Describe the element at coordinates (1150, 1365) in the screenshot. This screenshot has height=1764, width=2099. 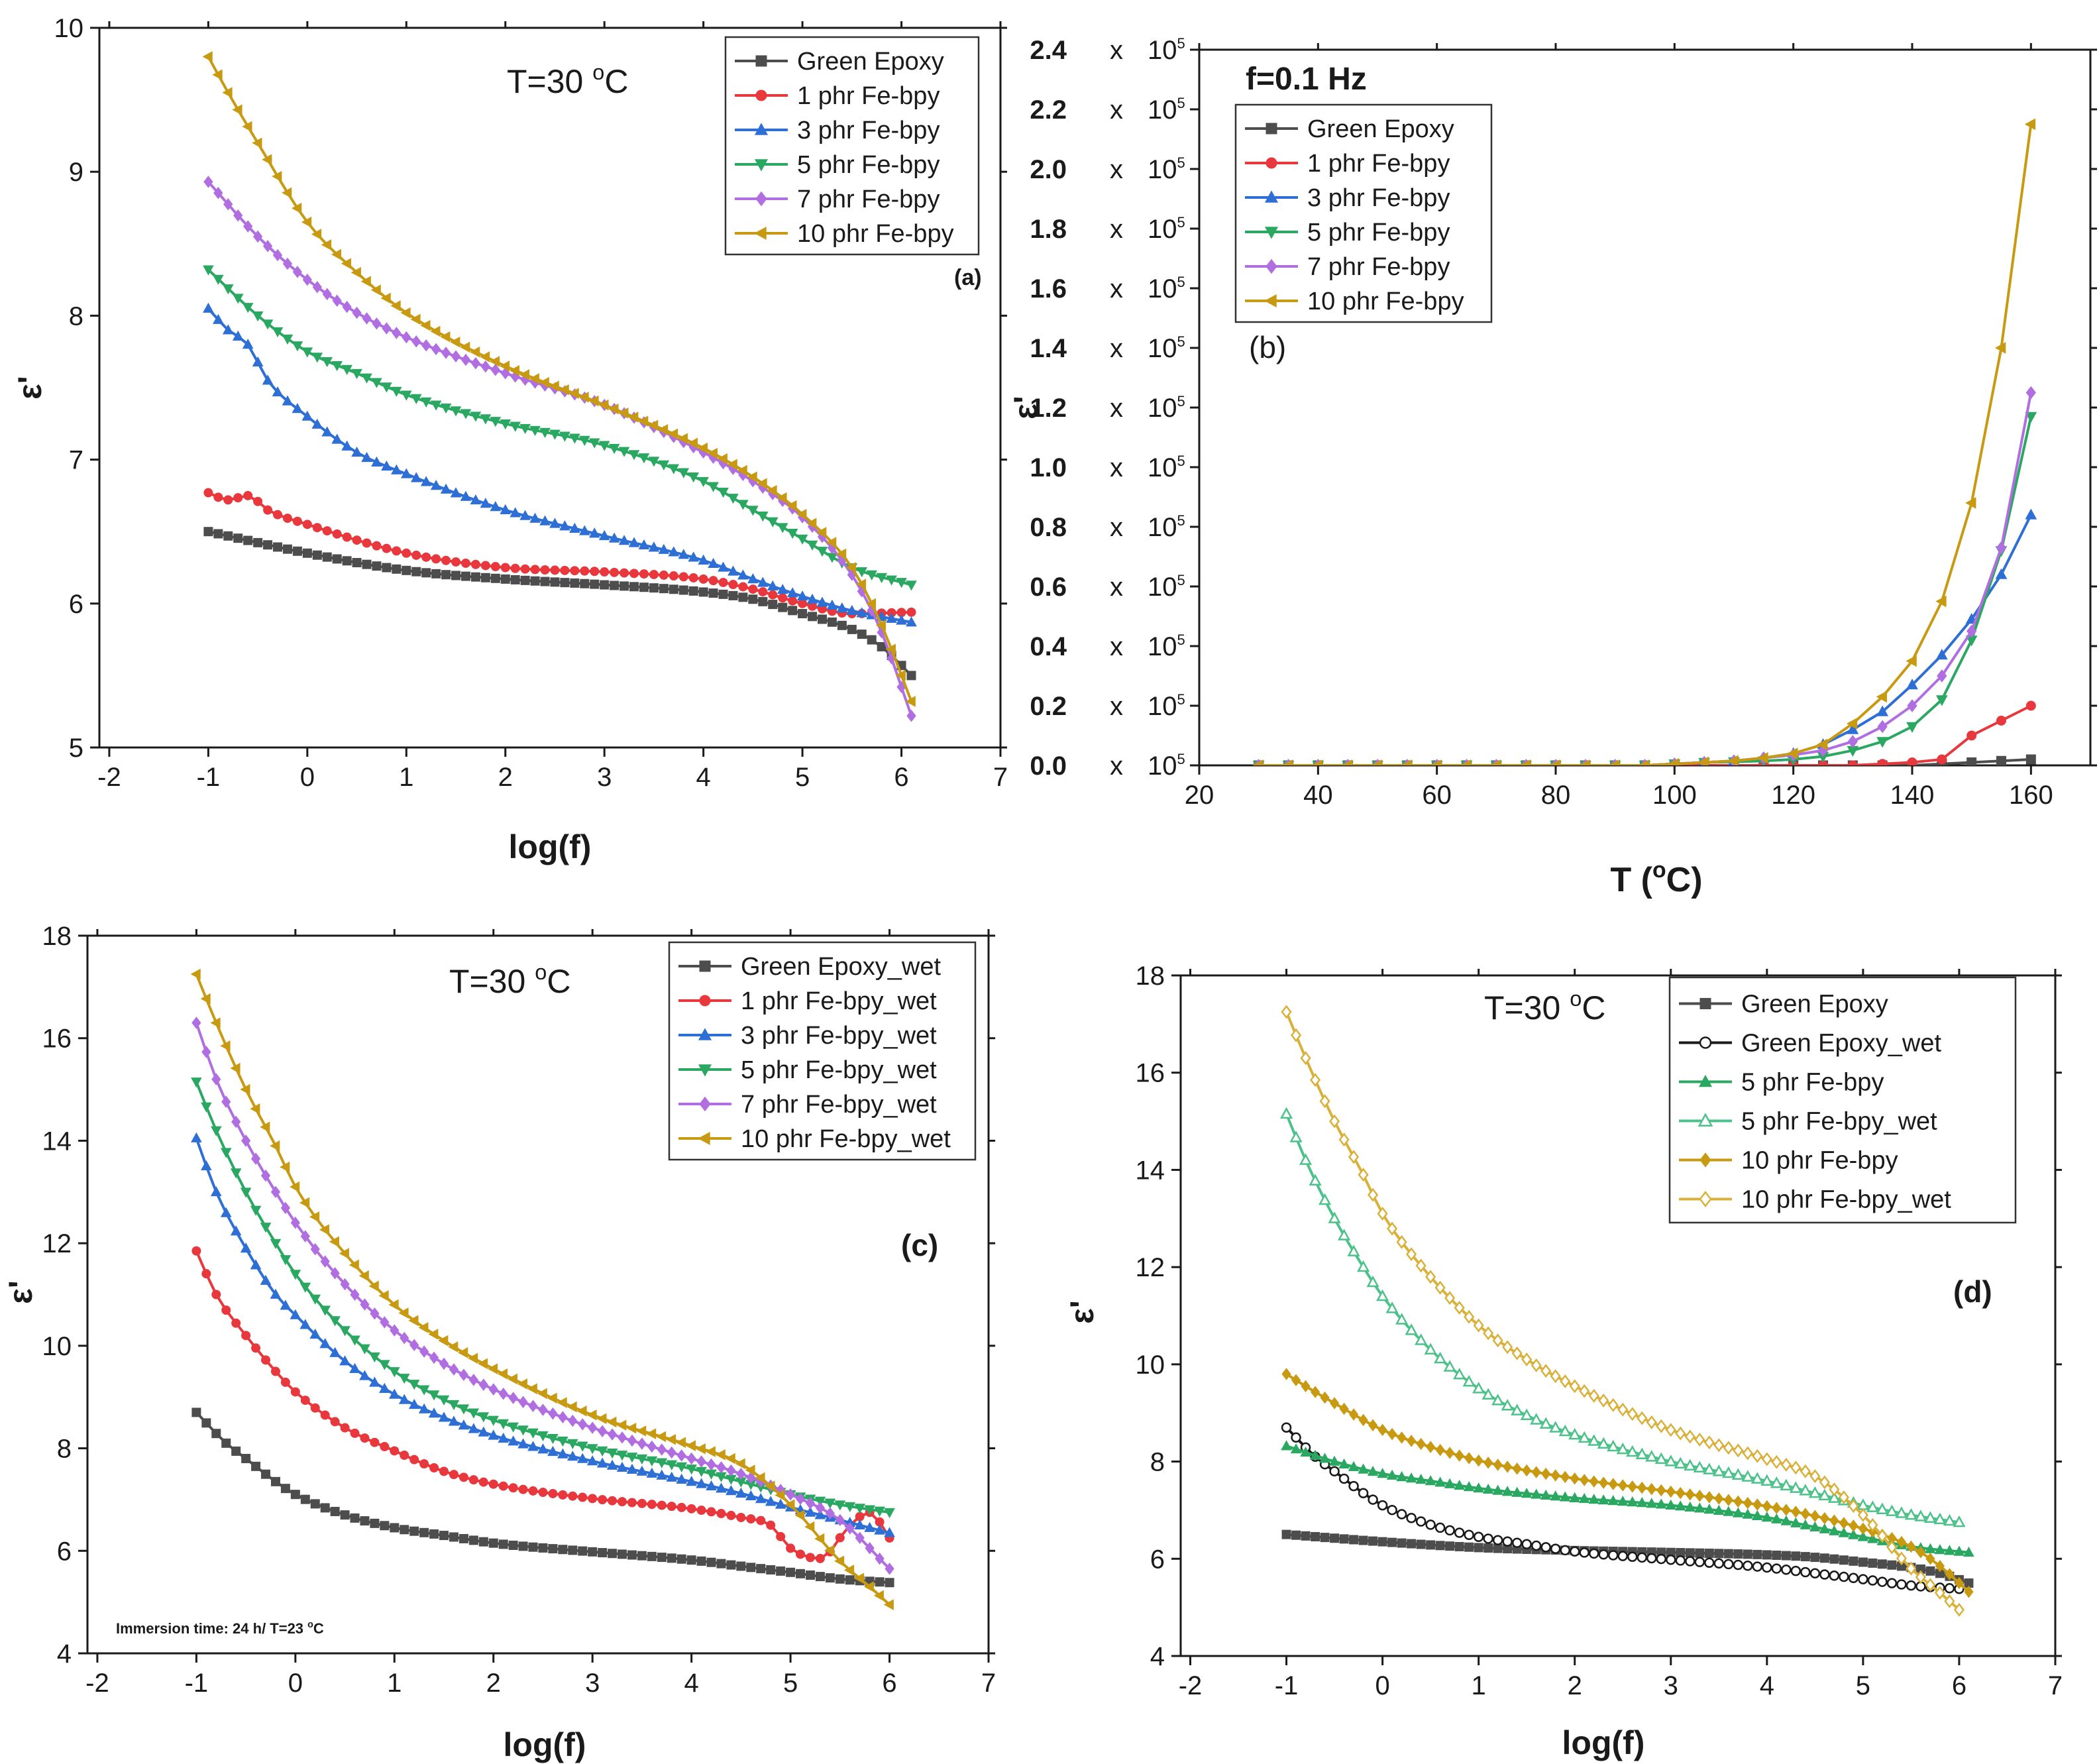
I see `y-tick-label: 10` at that location.